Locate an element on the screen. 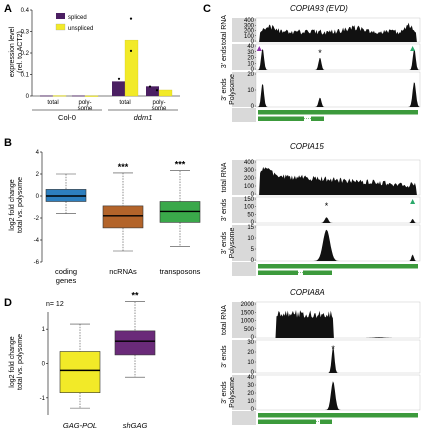 The width and height of the screenshot is (425, 440). b-plot-ytick-label: -4 is located at coordinates (37, 241).